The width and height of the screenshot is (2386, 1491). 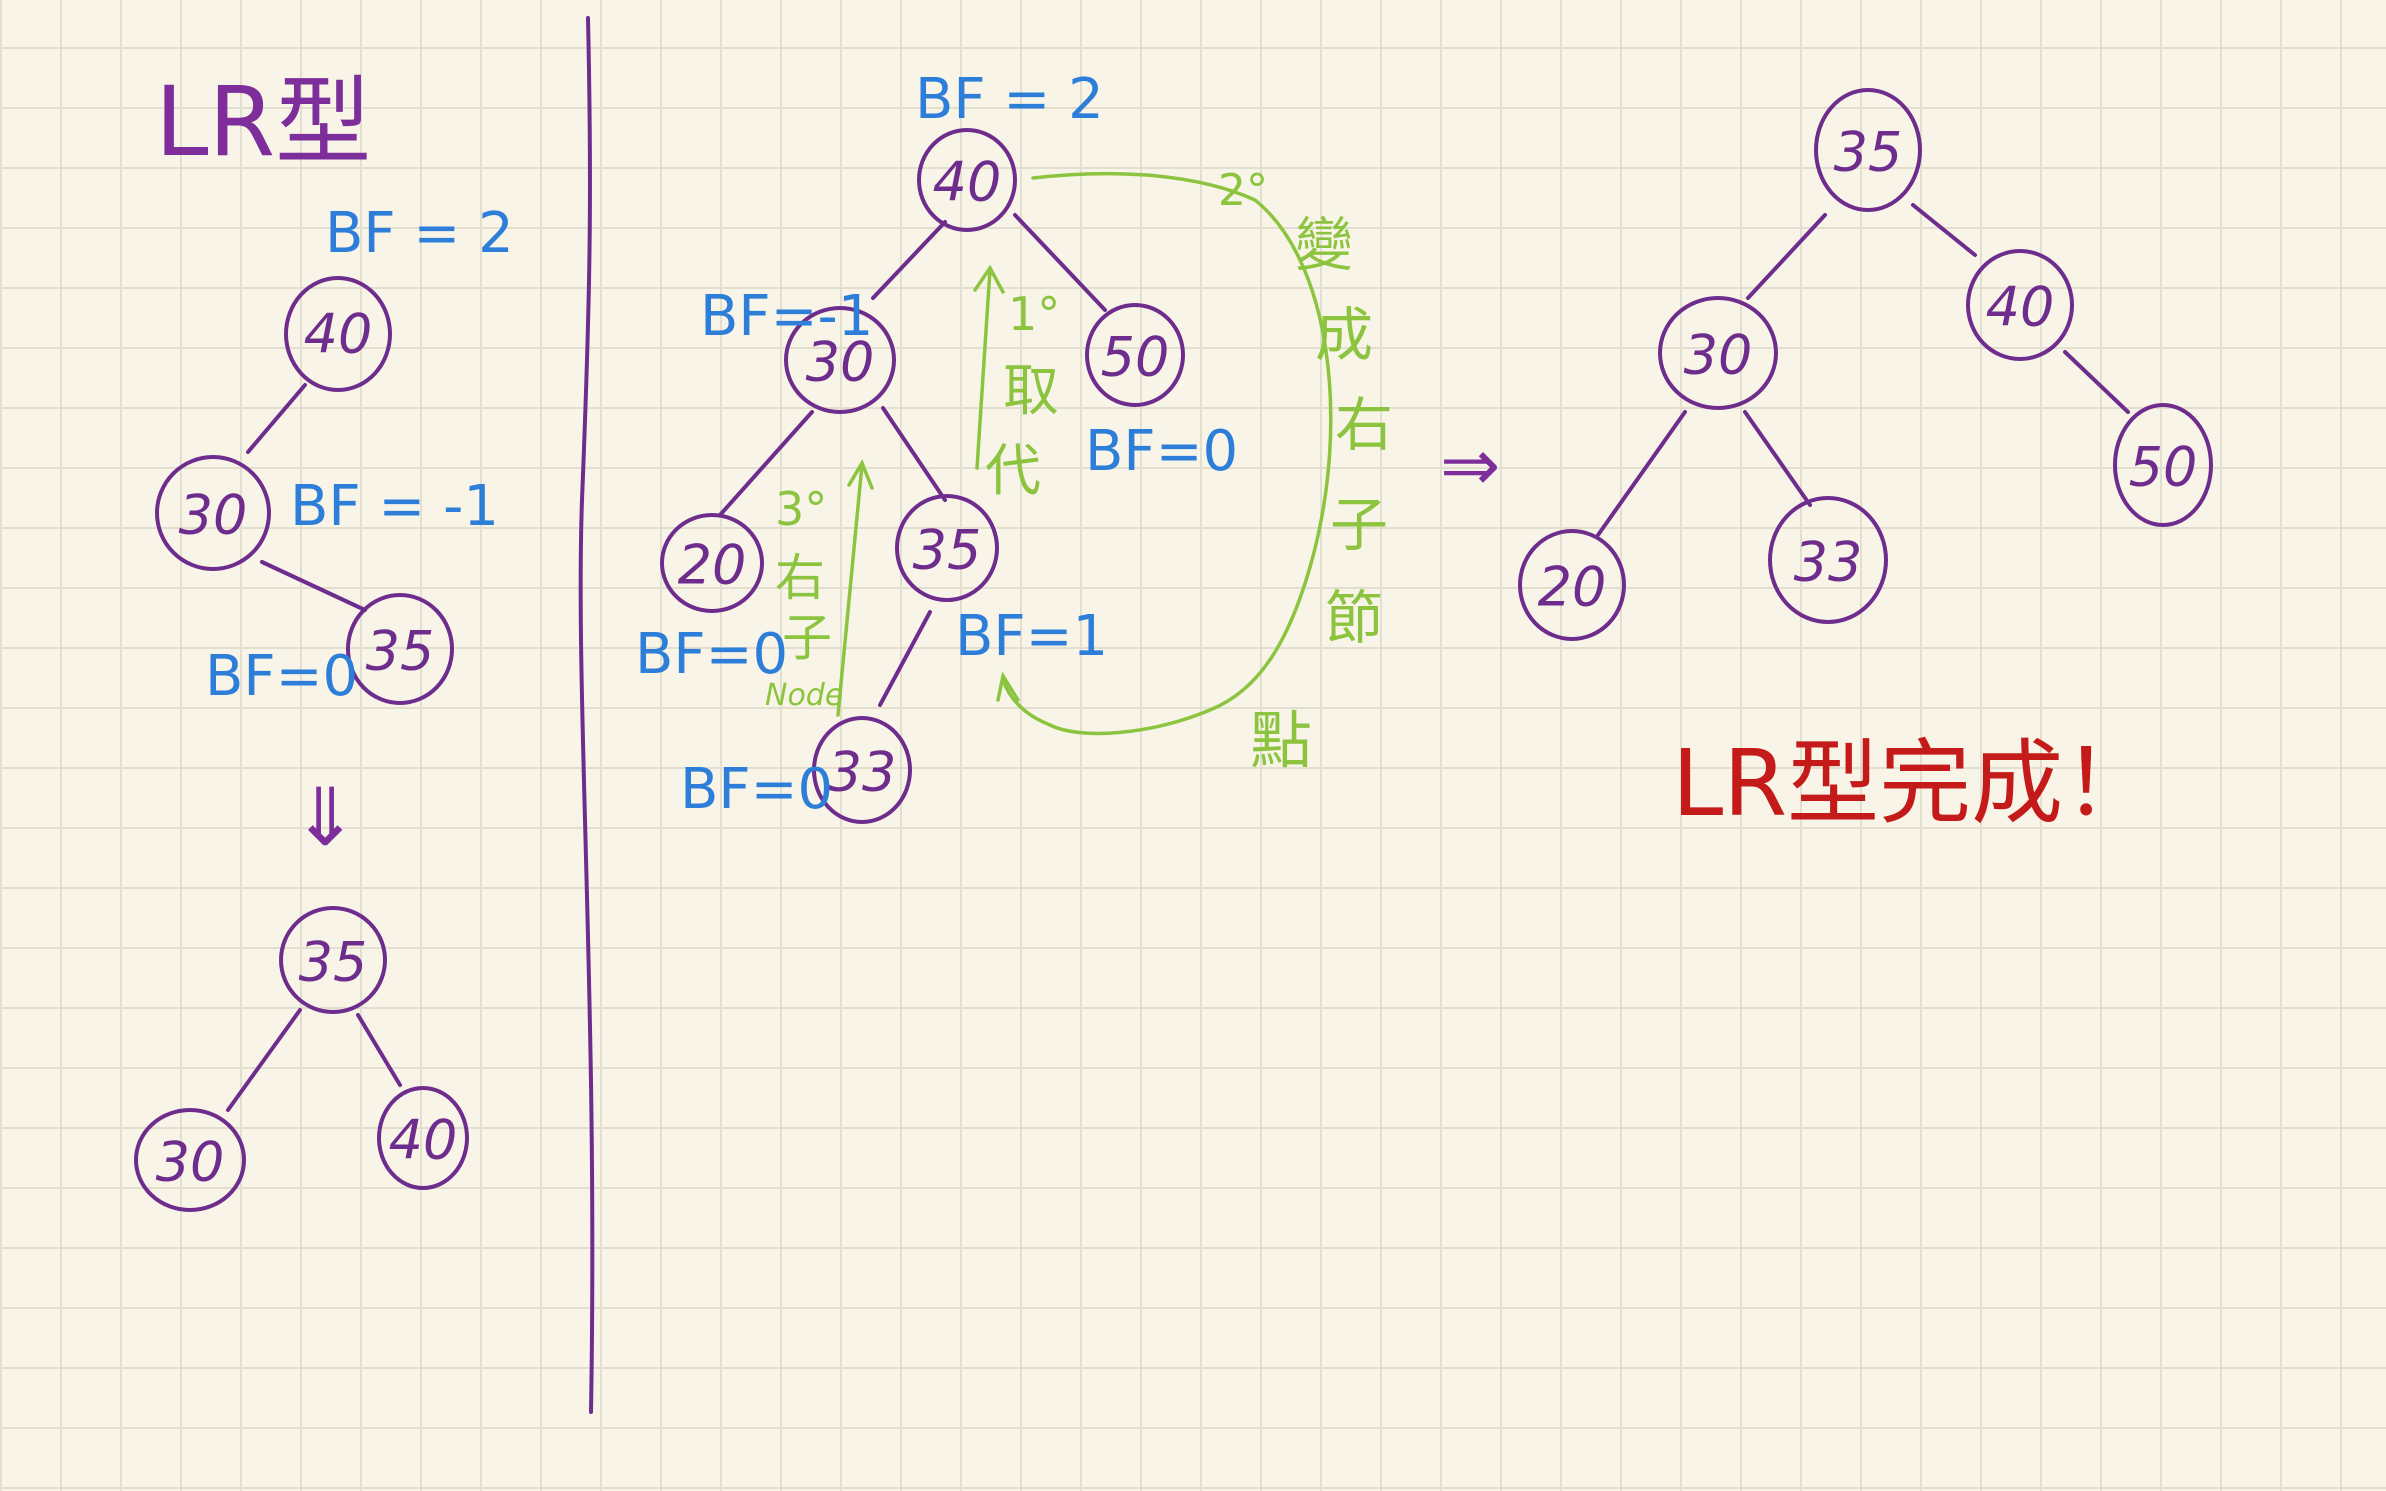 I want to click on mid-bf-30: BF=-1, so click(x=786, y=316).